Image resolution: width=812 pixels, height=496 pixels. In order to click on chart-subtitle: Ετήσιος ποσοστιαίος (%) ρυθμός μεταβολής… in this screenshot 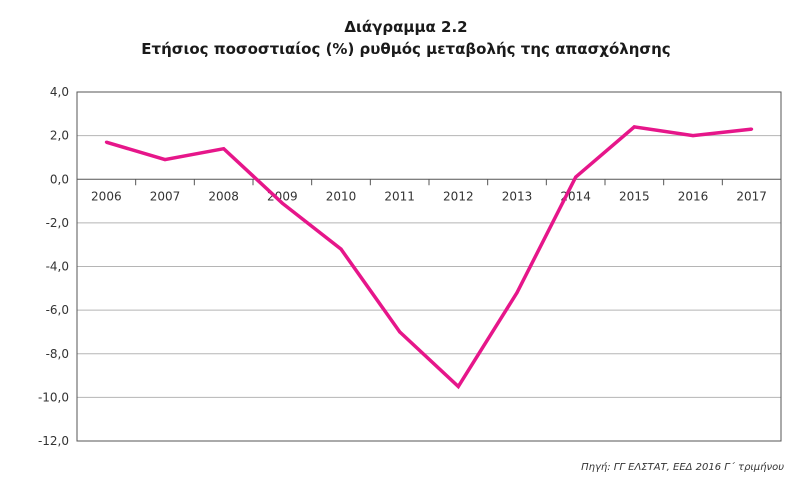, I will do `click(406, 49)`.